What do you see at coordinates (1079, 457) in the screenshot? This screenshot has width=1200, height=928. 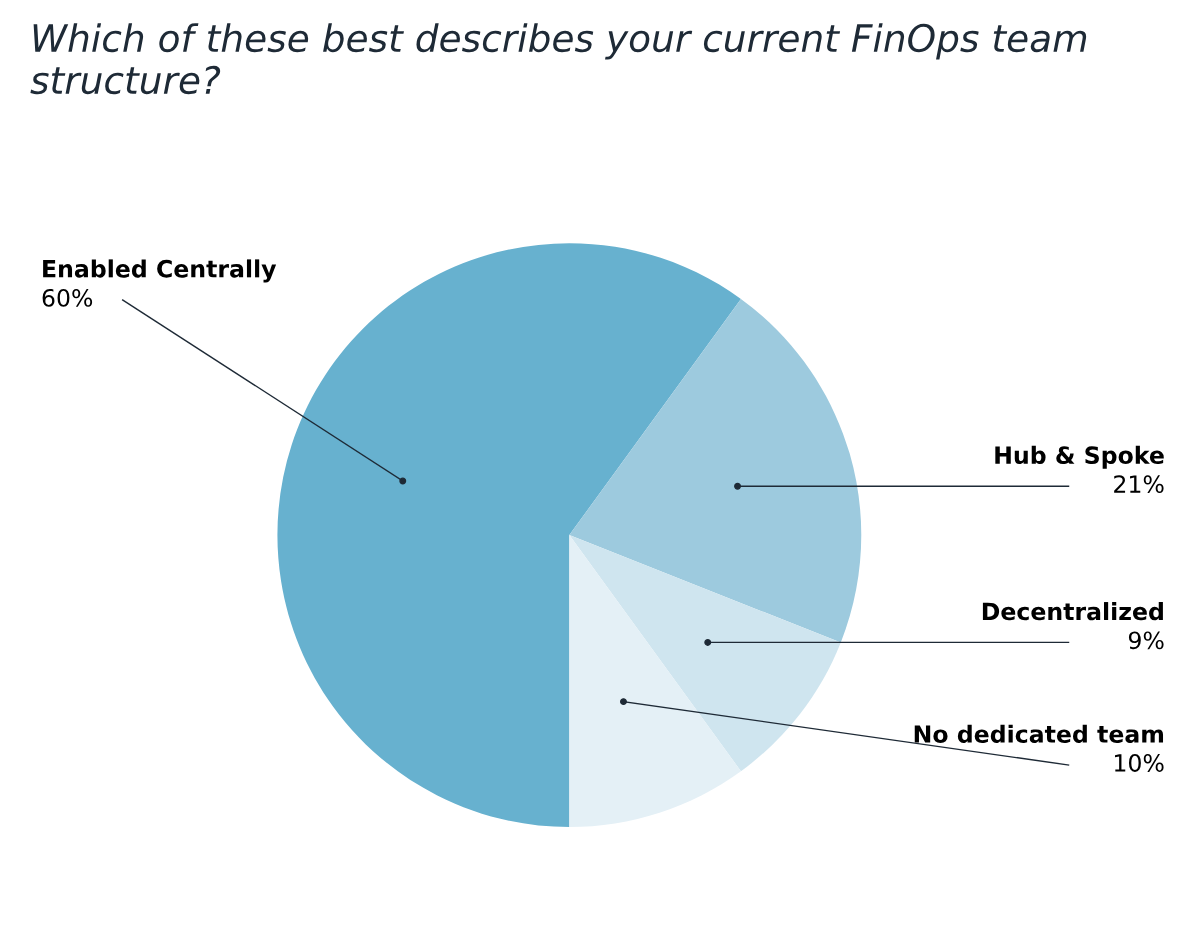 I see `slice-label: Hub & Spoke` at bounding box center [1079, 457].